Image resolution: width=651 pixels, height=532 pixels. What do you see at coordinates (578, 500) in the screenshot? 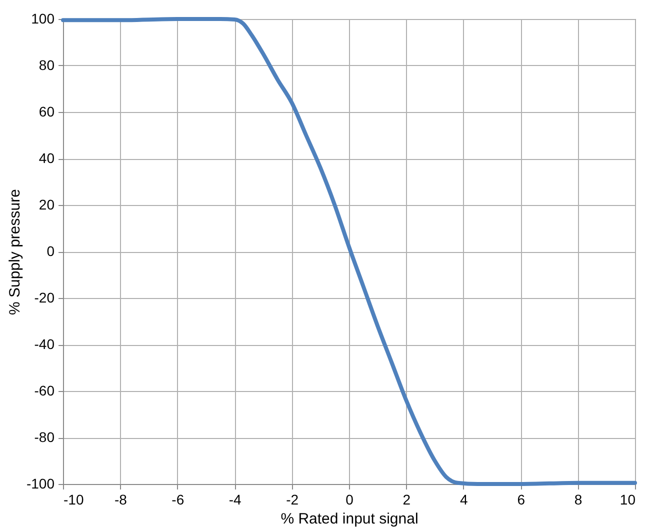
I see `x-tick-label: 8` at bounding box center [578, 500].